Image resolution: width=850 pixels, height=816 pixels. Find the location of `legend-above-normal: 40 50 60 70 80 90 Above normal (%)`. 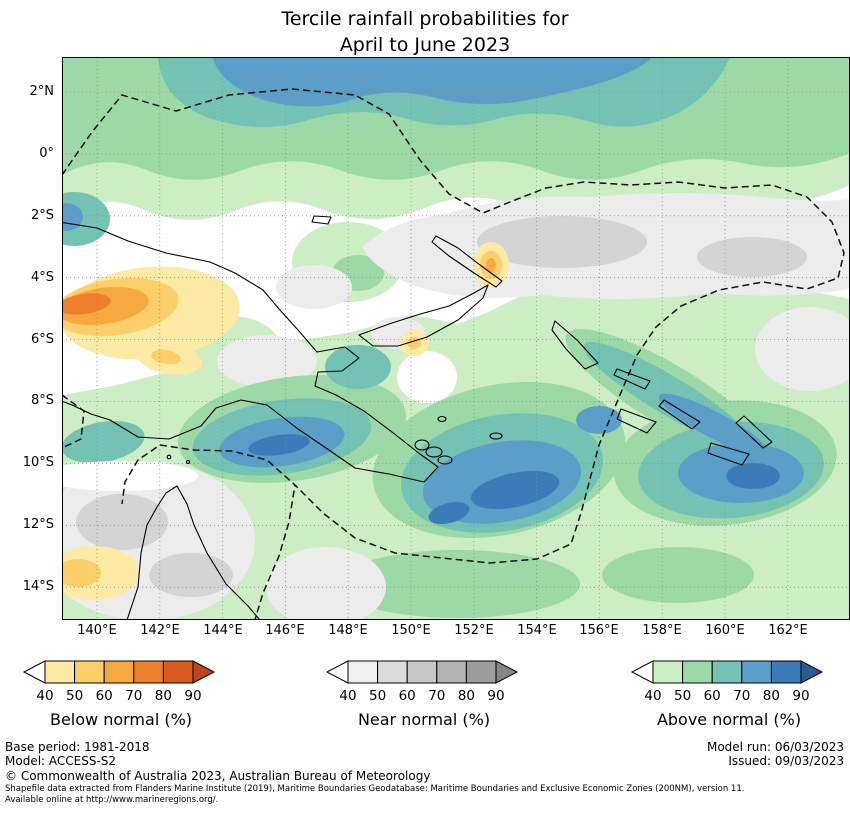

legend-above-normal: 40 50 60 70 80 90 Above normal (%) is located at coordinates (729, 694).